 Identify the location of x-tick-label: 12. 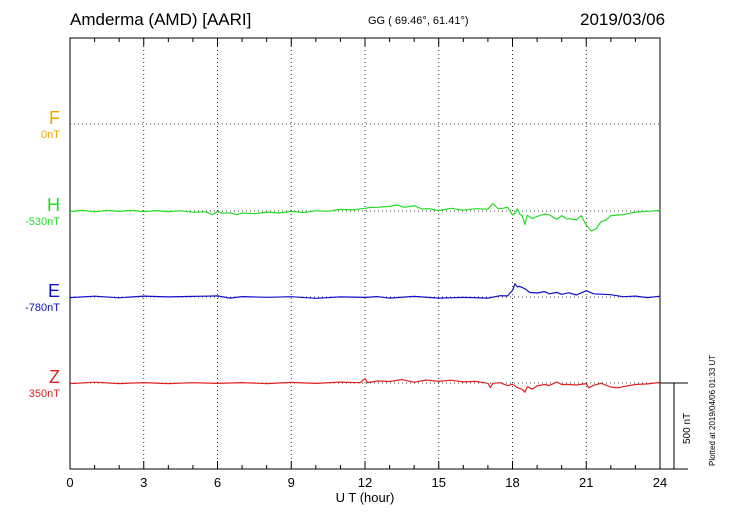
(365, 482).